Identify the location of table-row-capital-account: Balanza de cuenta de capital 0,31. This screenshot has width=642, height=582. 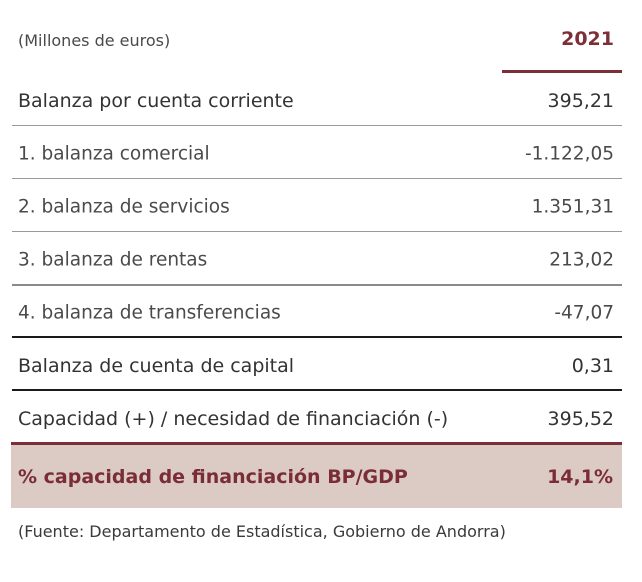
(317, 365).